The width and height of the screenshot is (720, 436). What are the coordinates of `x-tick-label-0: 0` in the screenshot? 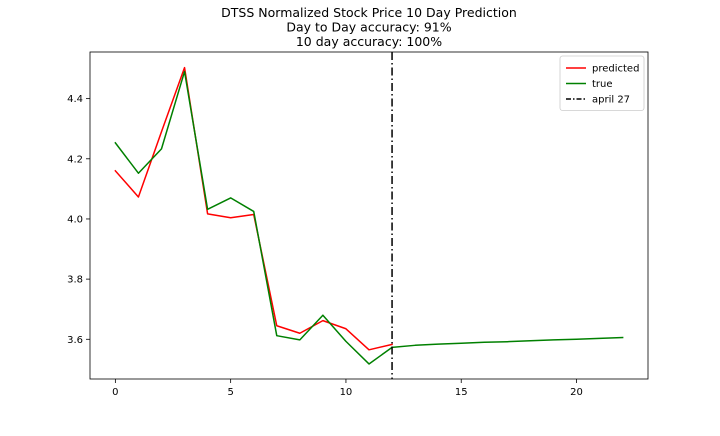 It's located at (115, 392).